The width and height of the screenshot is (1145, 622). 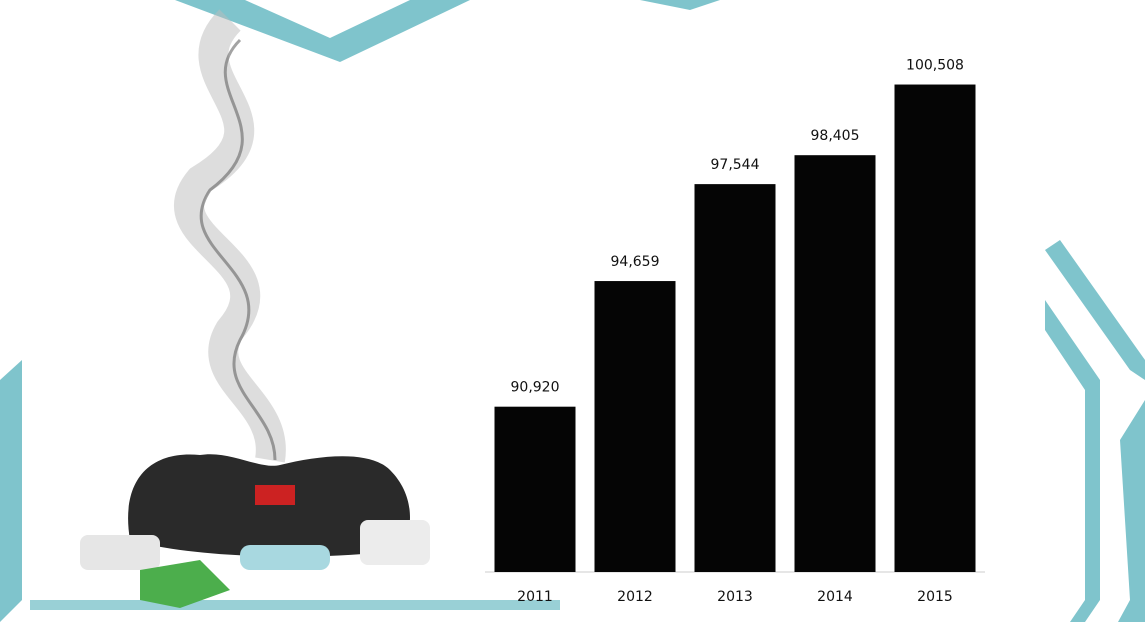 I want to click on value-label: 98,405, so click(x=835, y=136).